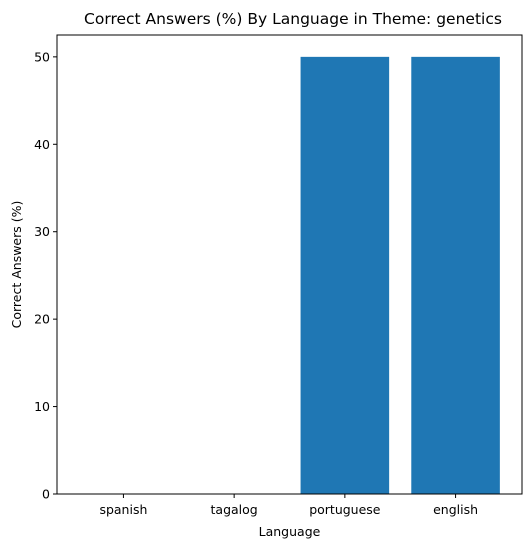 The width and height of the screenshot is (531, 547). I want to click on y-tick-label-20: 20, so click(42, 319).